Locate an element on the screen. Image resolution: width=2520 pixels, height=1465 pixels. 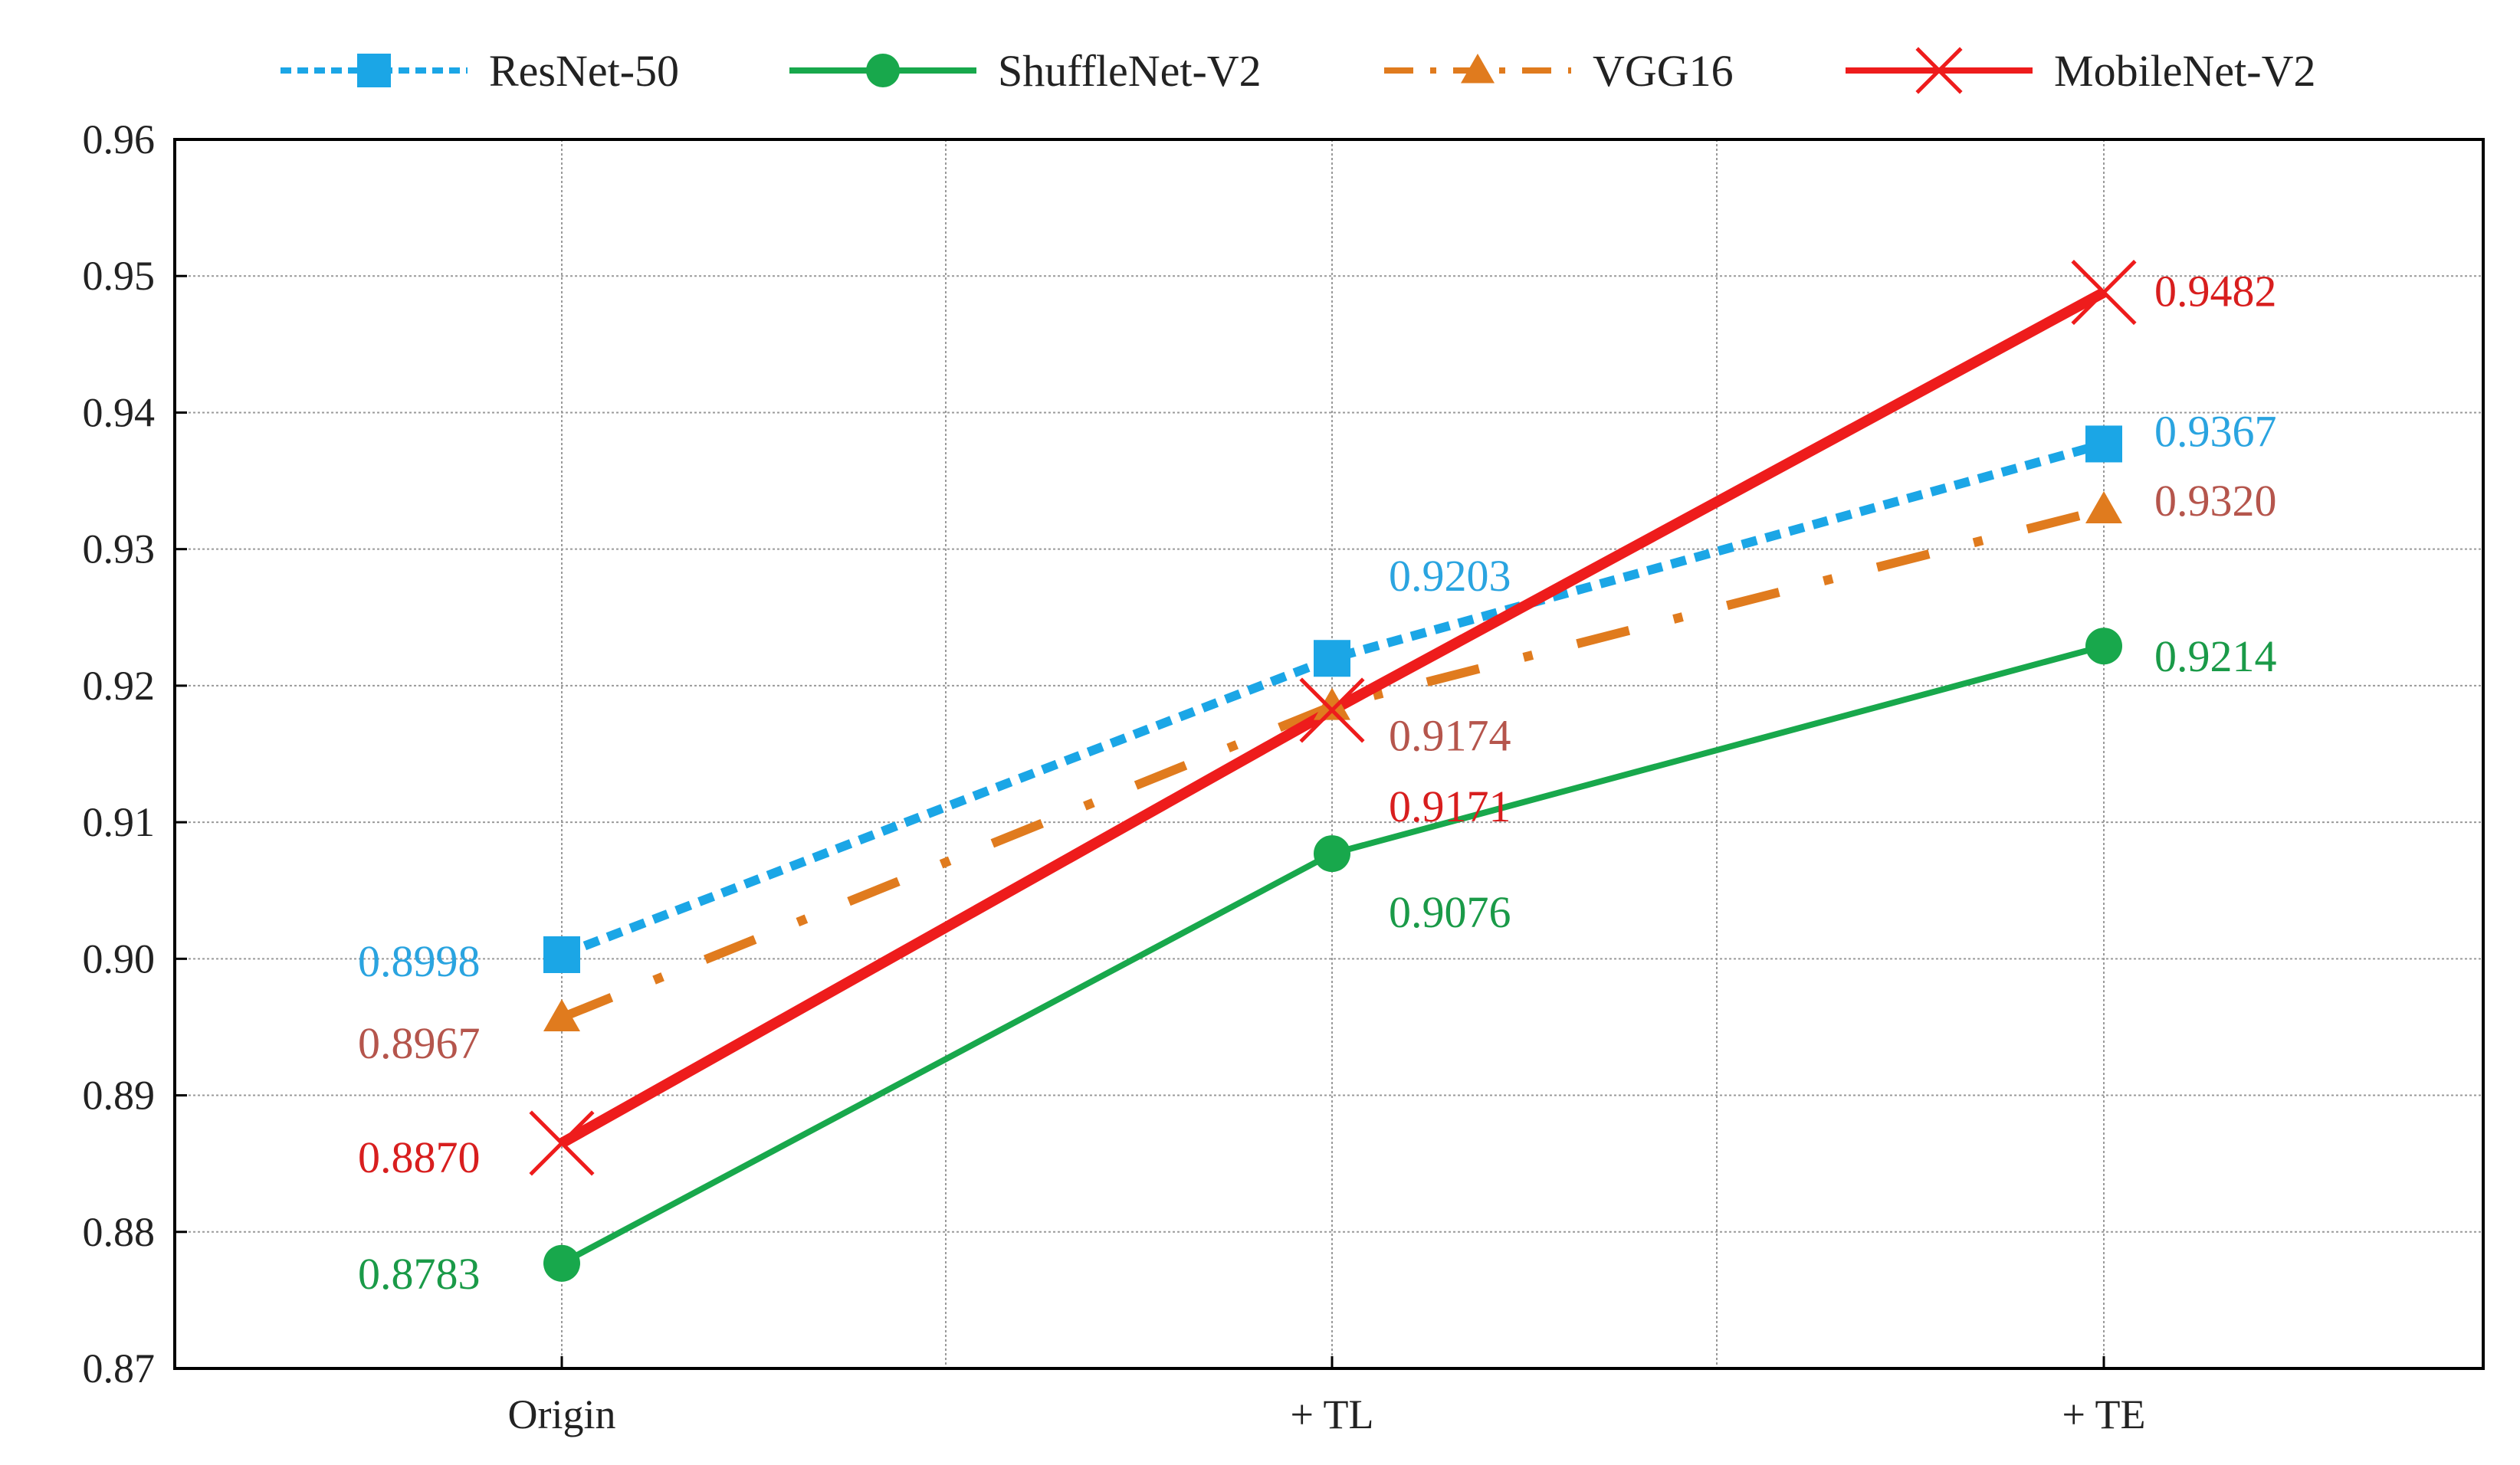
legend-label: ResNet-50 is located at coordinates (584, 71).